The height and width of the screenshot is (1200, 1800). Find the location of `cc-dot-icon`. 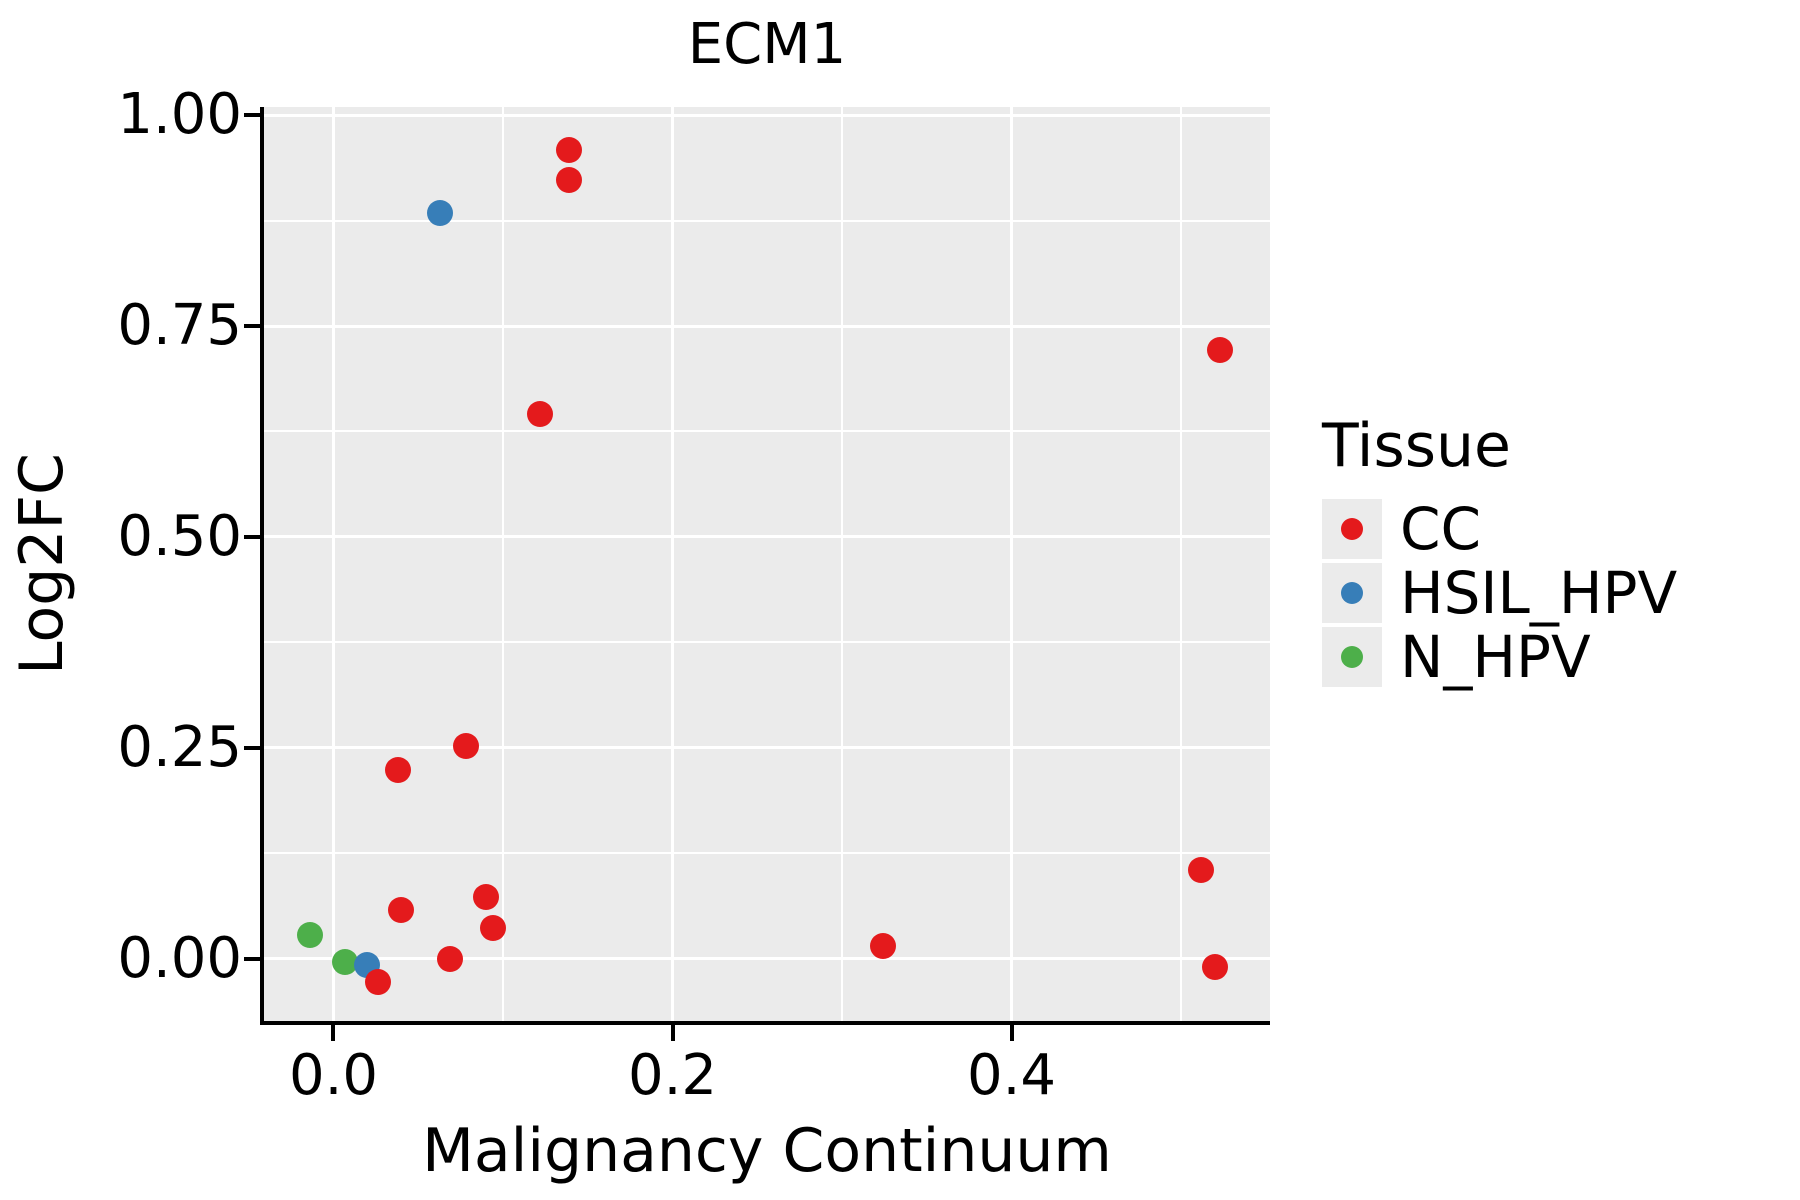

cc-dot-icon is located at coordinates (1352, 529).